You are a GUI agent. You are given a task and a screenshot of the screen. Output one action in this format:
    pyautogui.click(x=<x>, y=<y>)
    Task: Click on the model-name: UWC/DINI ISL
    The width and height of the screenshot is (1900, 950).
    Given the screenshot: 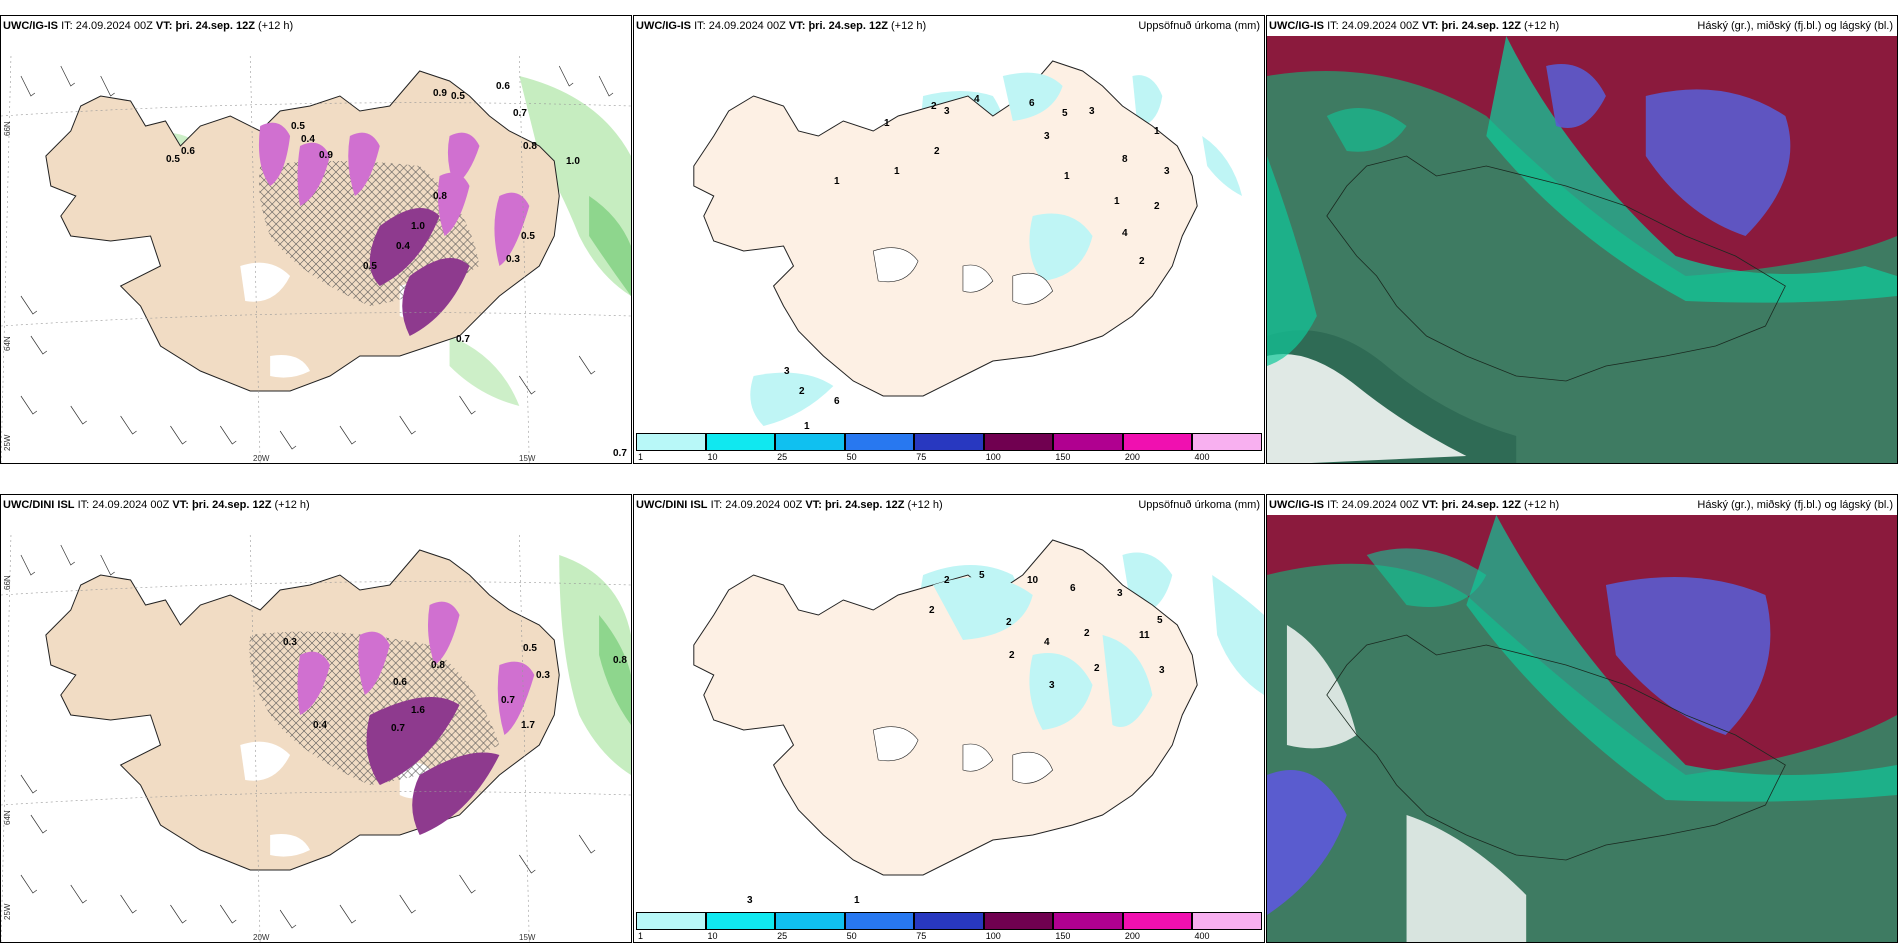 What is the action you would take?
    pyautogui.click(x=39, y=505)
    